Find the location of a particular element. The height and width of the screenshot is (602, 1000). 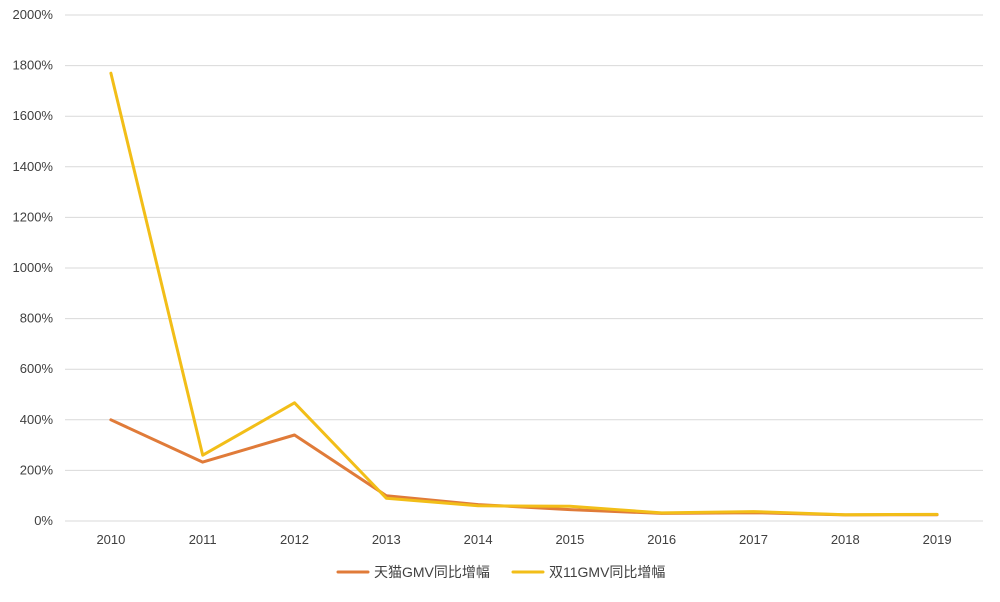

y-tick-label: 2000% is located at coordinates (33, 14).